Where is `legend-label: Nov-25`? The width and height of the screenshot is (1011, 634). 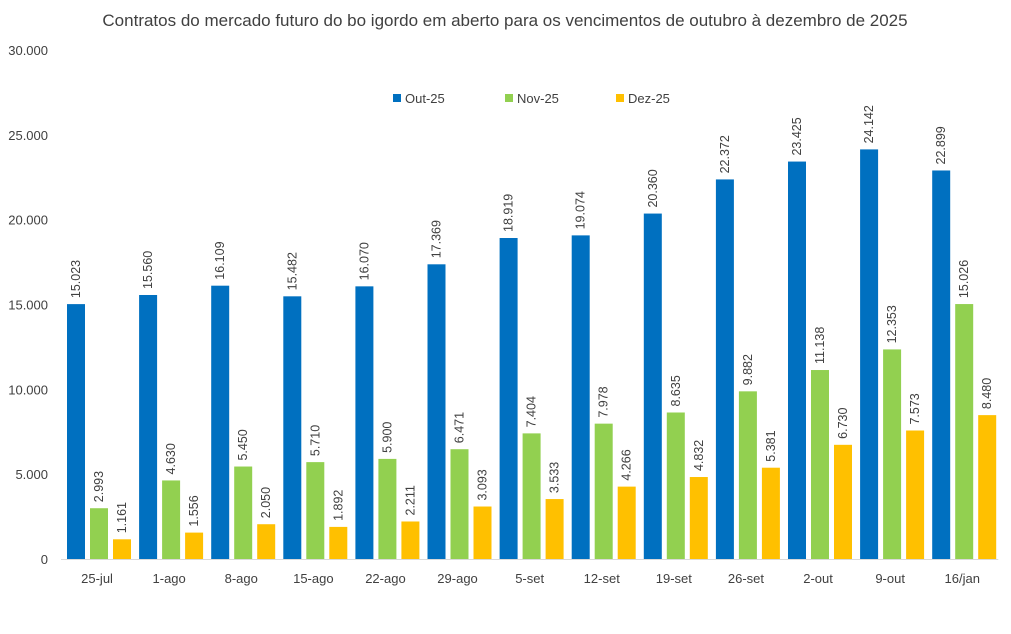 legend-label: Nov-25 is located at coordinates (538, 98).